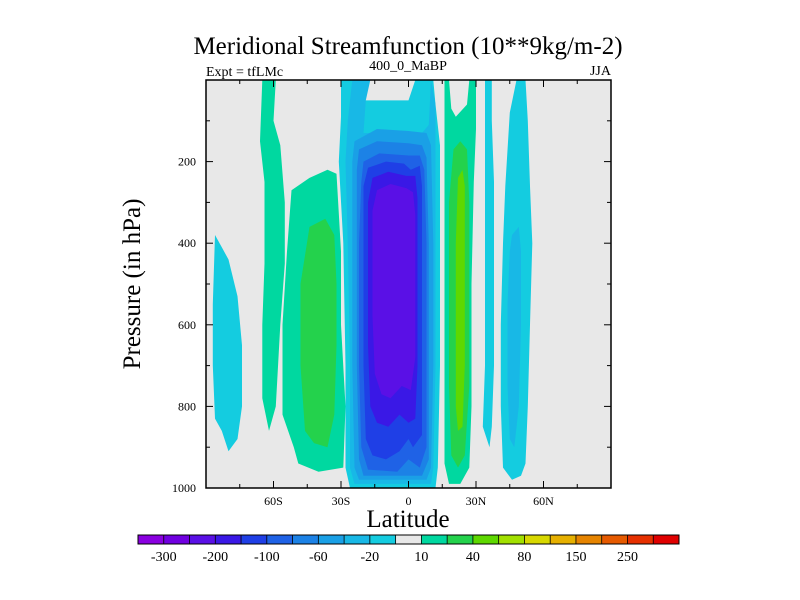  What do you see at coordinates (601, 71) in the screenshot?
I see `season-label: JJA` at bounding box center [601, 71].